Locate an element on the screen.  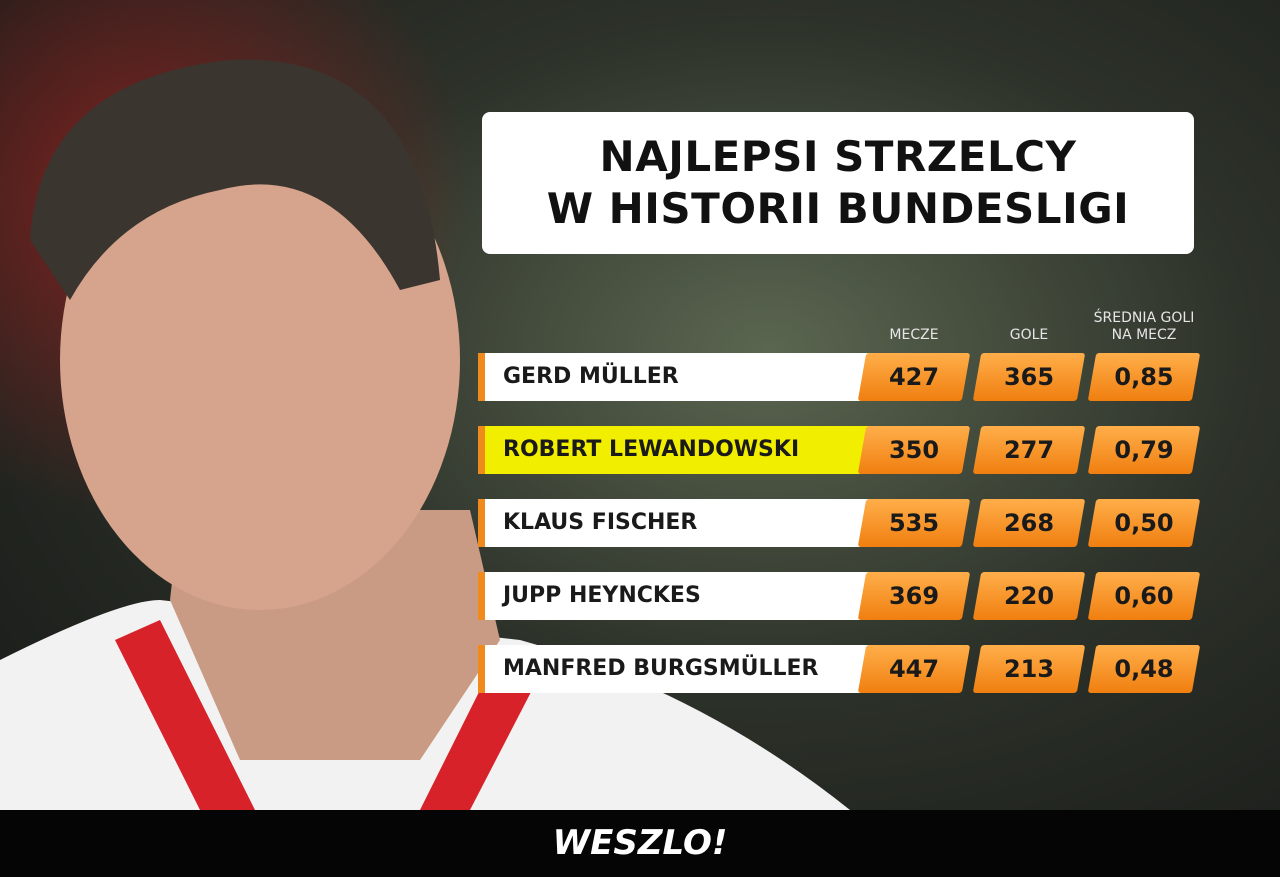
hair is located at coordinates (235, 179).